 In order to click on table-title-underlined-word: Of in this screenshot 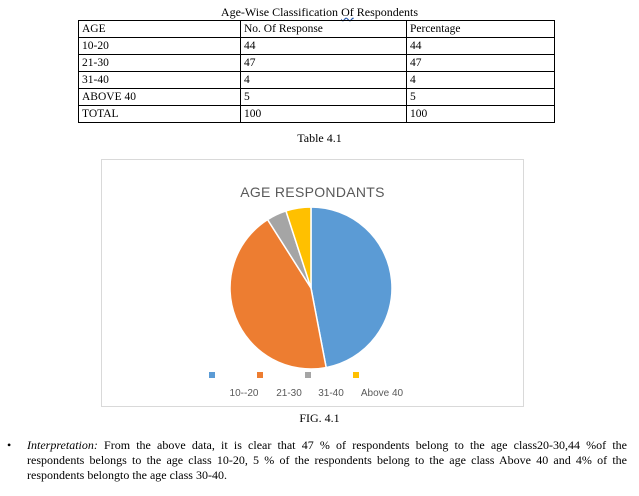, I will do `click(347, 12)`.